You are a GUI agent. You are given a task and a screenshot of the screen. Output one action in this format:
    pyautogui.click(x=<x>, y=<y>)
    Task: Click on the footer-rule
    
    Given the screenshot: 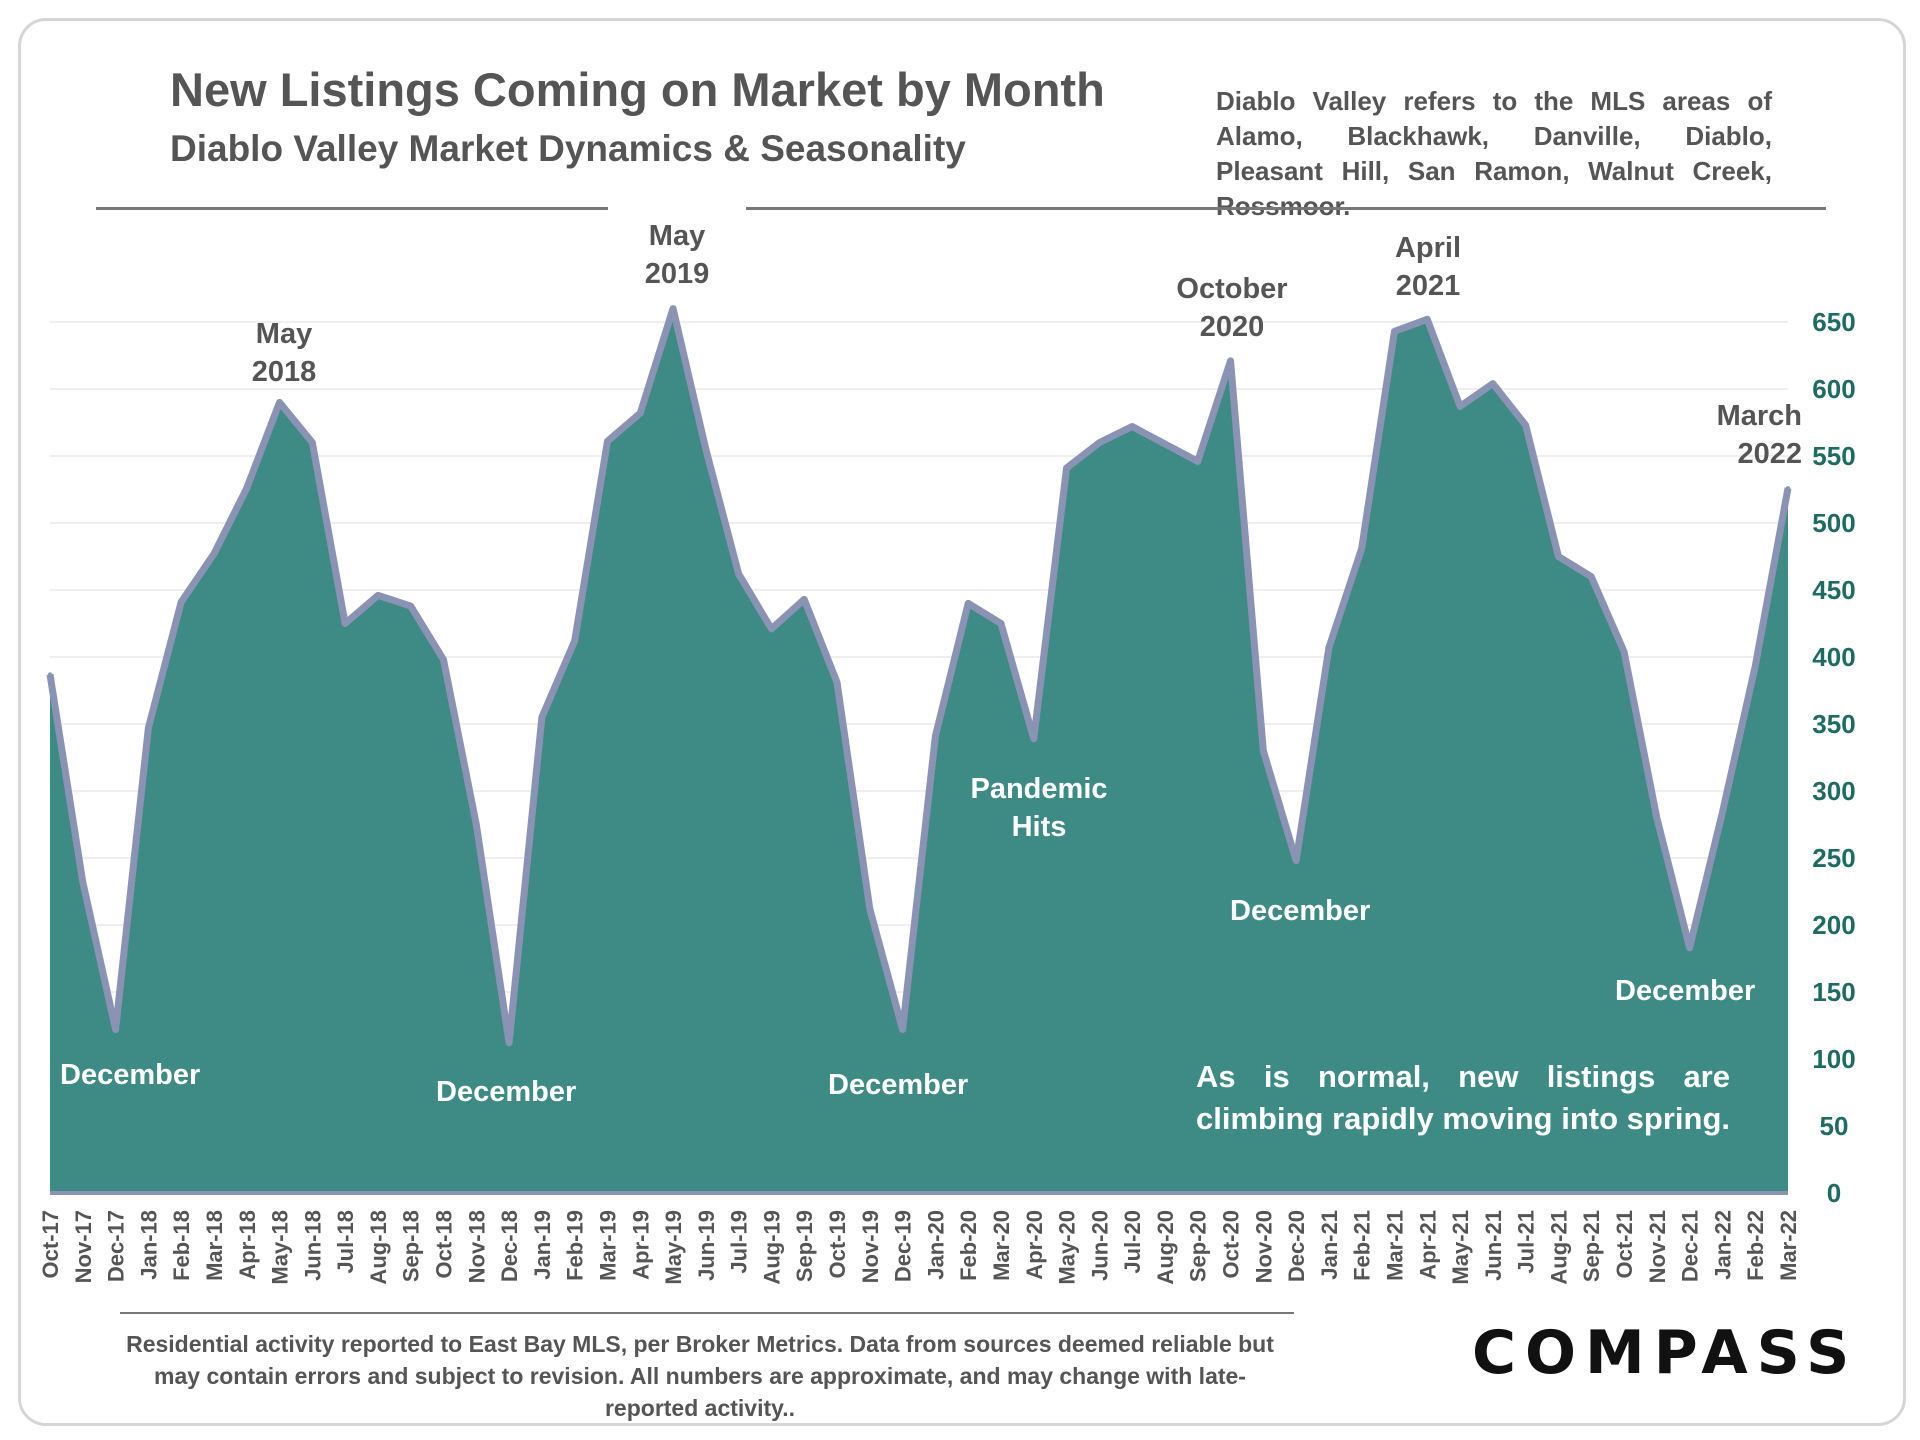 What is the action you would take?
    pyautogui.click(x=707, y=1313)
    